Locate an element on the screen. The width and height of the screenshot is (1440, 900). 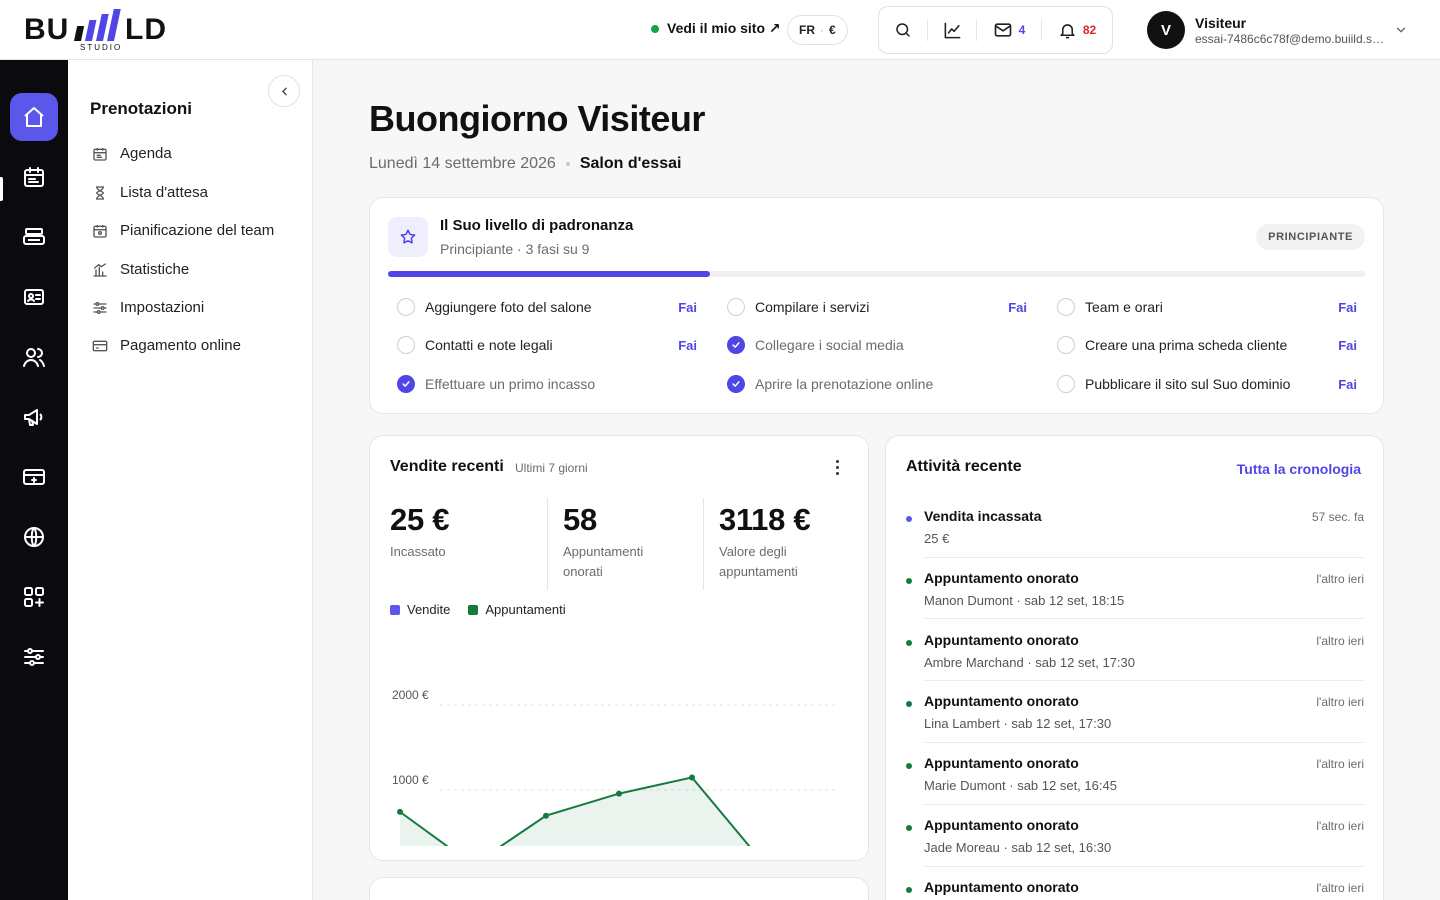
submenu-item-agenda: Agenda is located at coordinates (132, 153).